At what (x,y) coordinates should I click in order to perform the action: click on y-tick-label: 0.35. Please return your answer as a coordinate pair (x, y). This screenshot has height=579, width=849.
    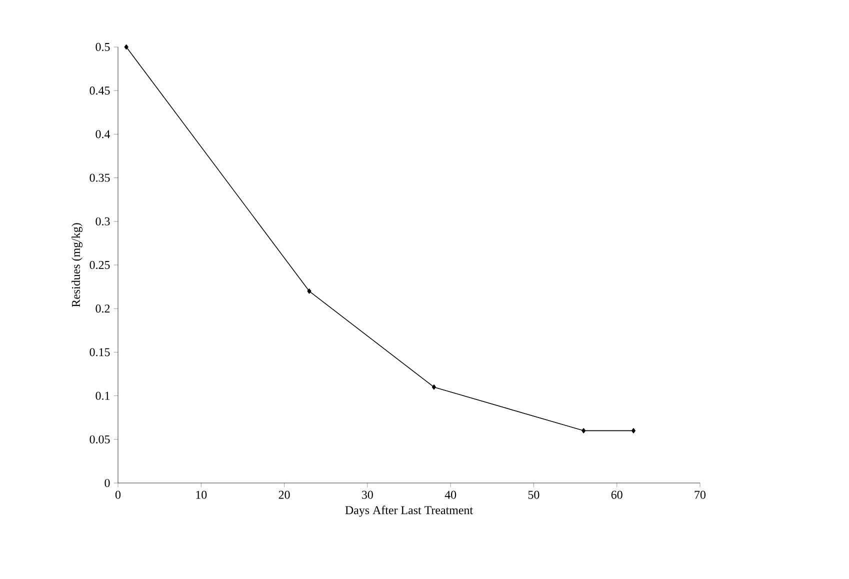
    Looking at the image, I should click on (100, 178).